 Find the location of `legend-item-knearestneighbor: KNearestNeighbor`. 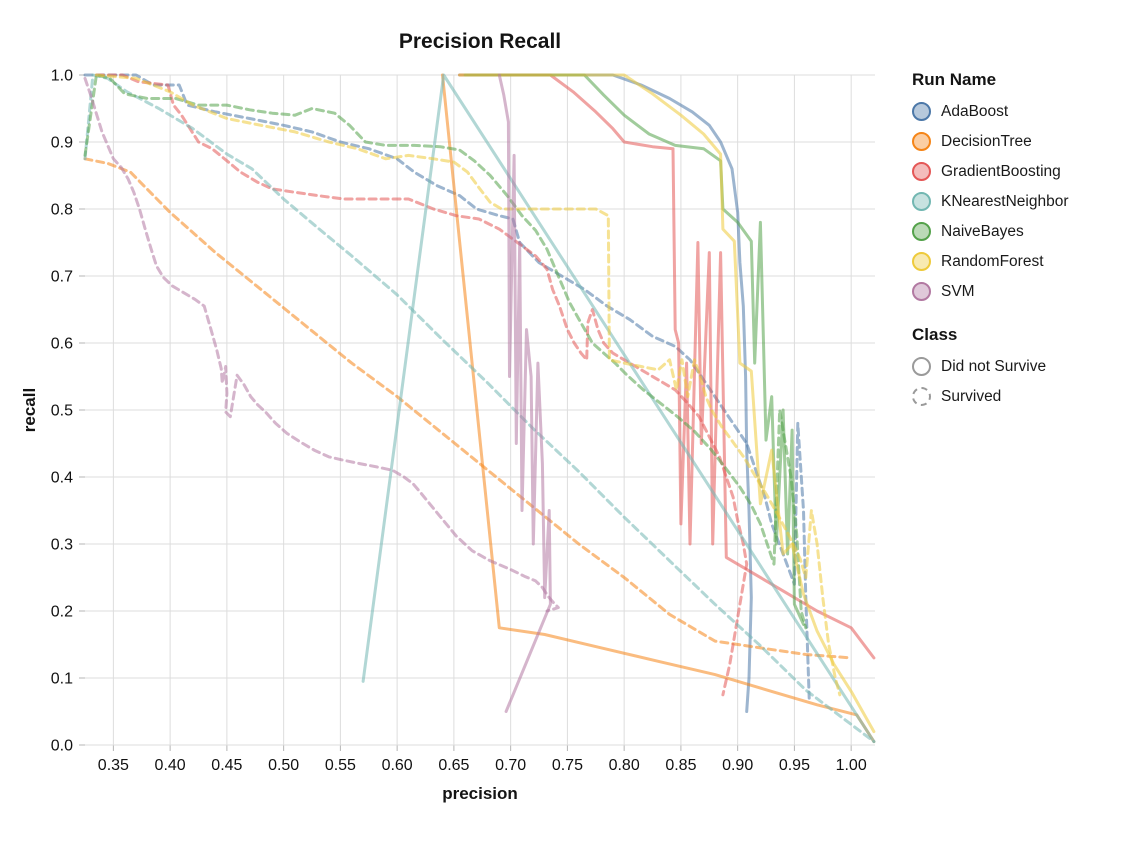

legend-item-knearestneighbor: KNearestNeighbor is located at coordinates (990, 201).